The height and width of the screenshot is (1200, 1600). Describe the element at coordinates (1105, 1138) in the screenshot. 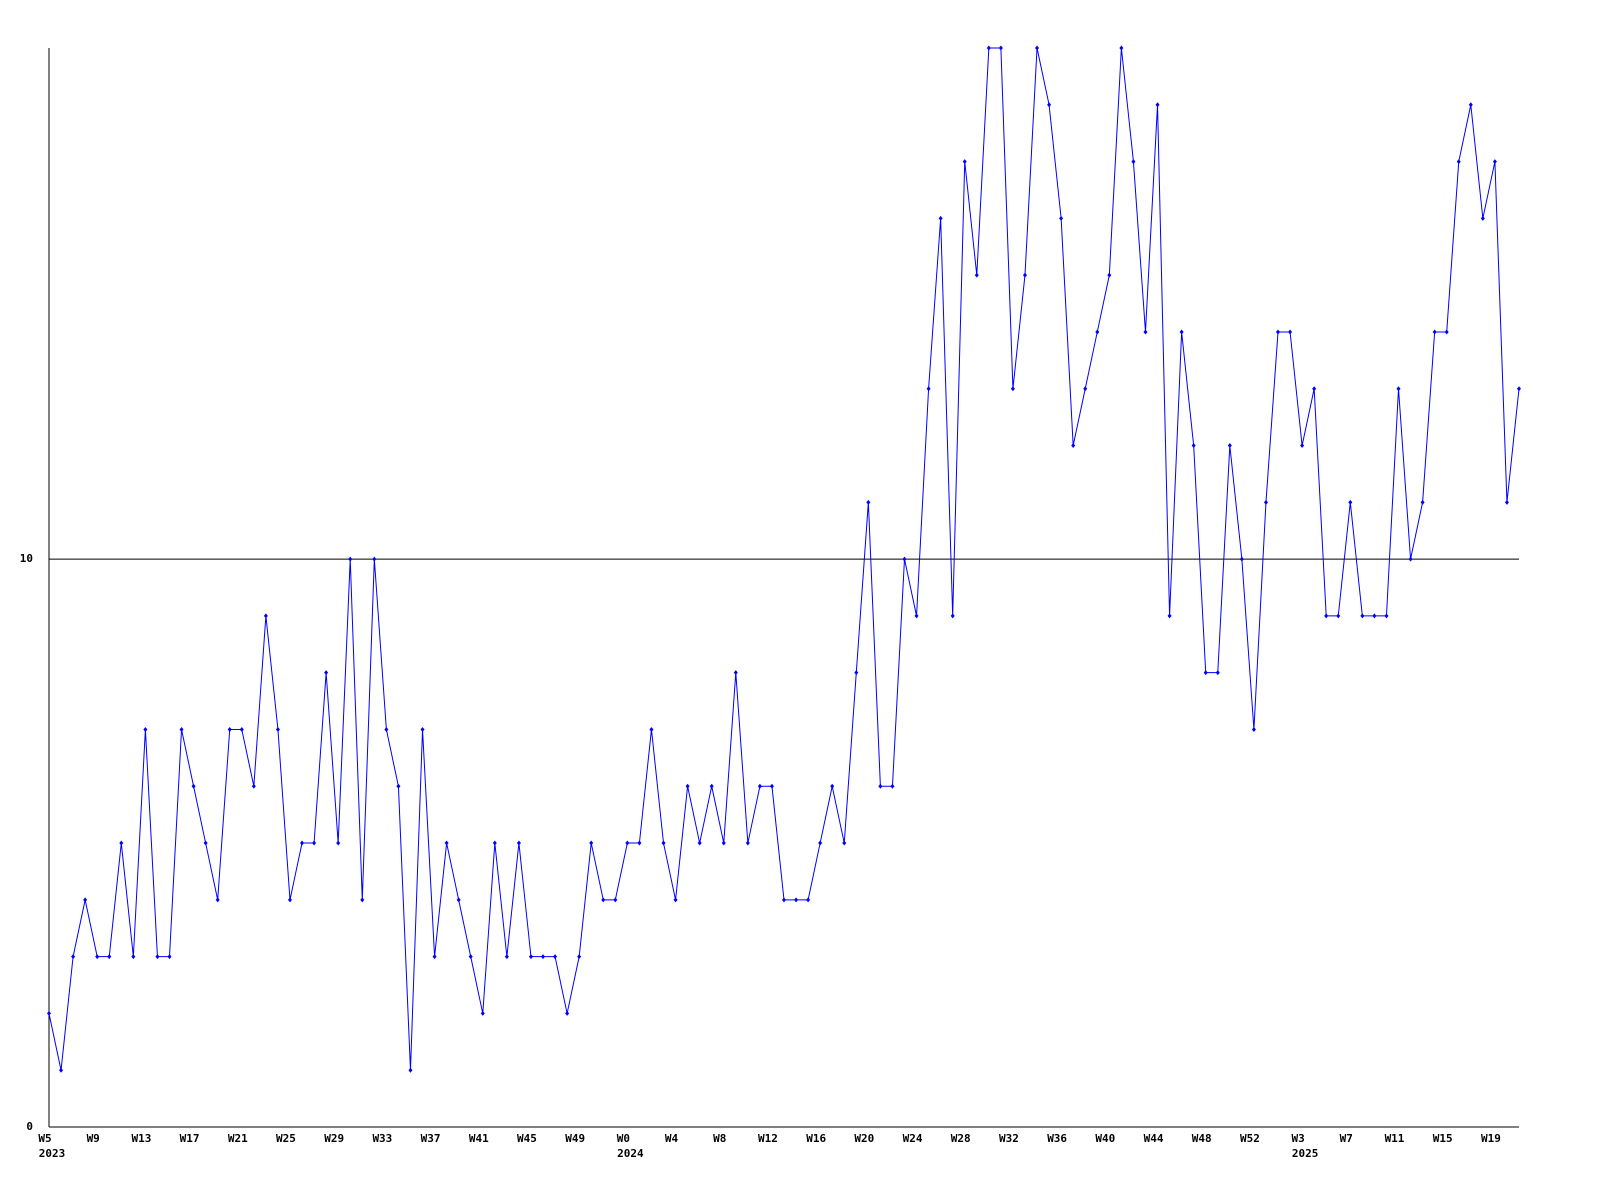

I see `x-tick-label: W40` at that location.